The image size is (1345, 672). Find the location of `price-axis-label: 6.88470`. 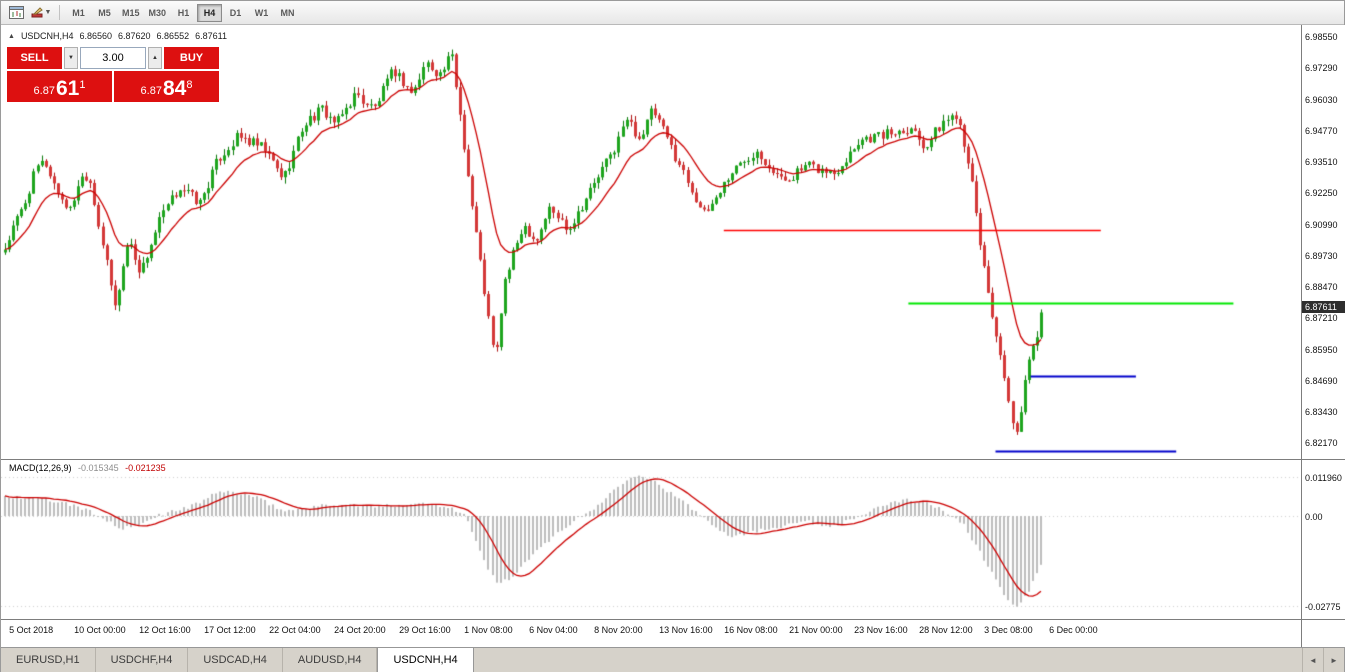

price-axis-label: 6.88470 is located at coordinates (1321, 287).